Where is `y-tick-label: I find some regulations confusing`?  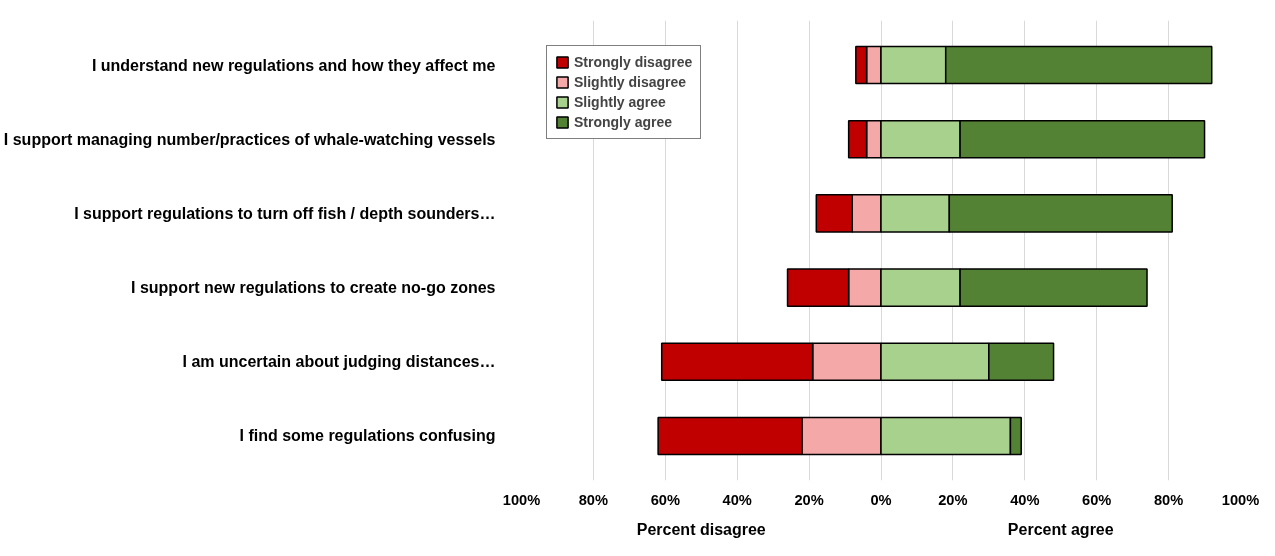 y-tick-label: I find some regulations confusing is located at coordinates (367, 436).